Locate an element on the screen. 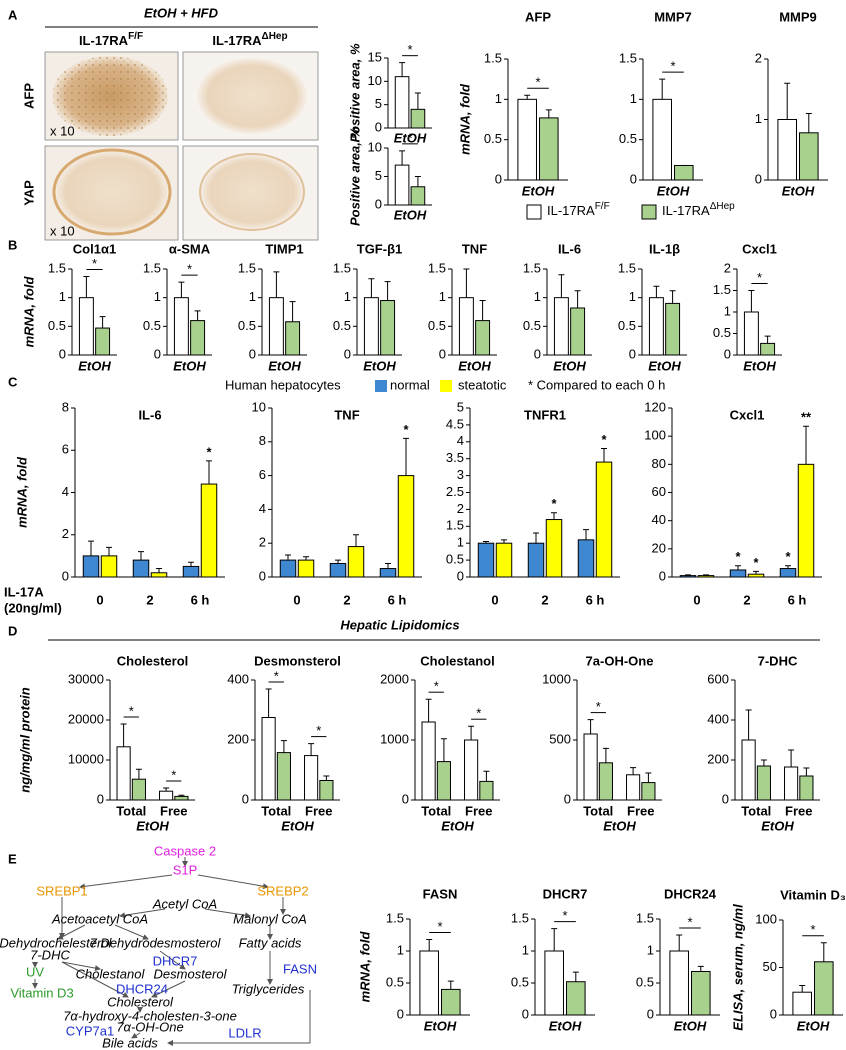 The width and height of the screenshot is (846, 1050). y-tick-label: 2000 is located at coordinates (394, 678).